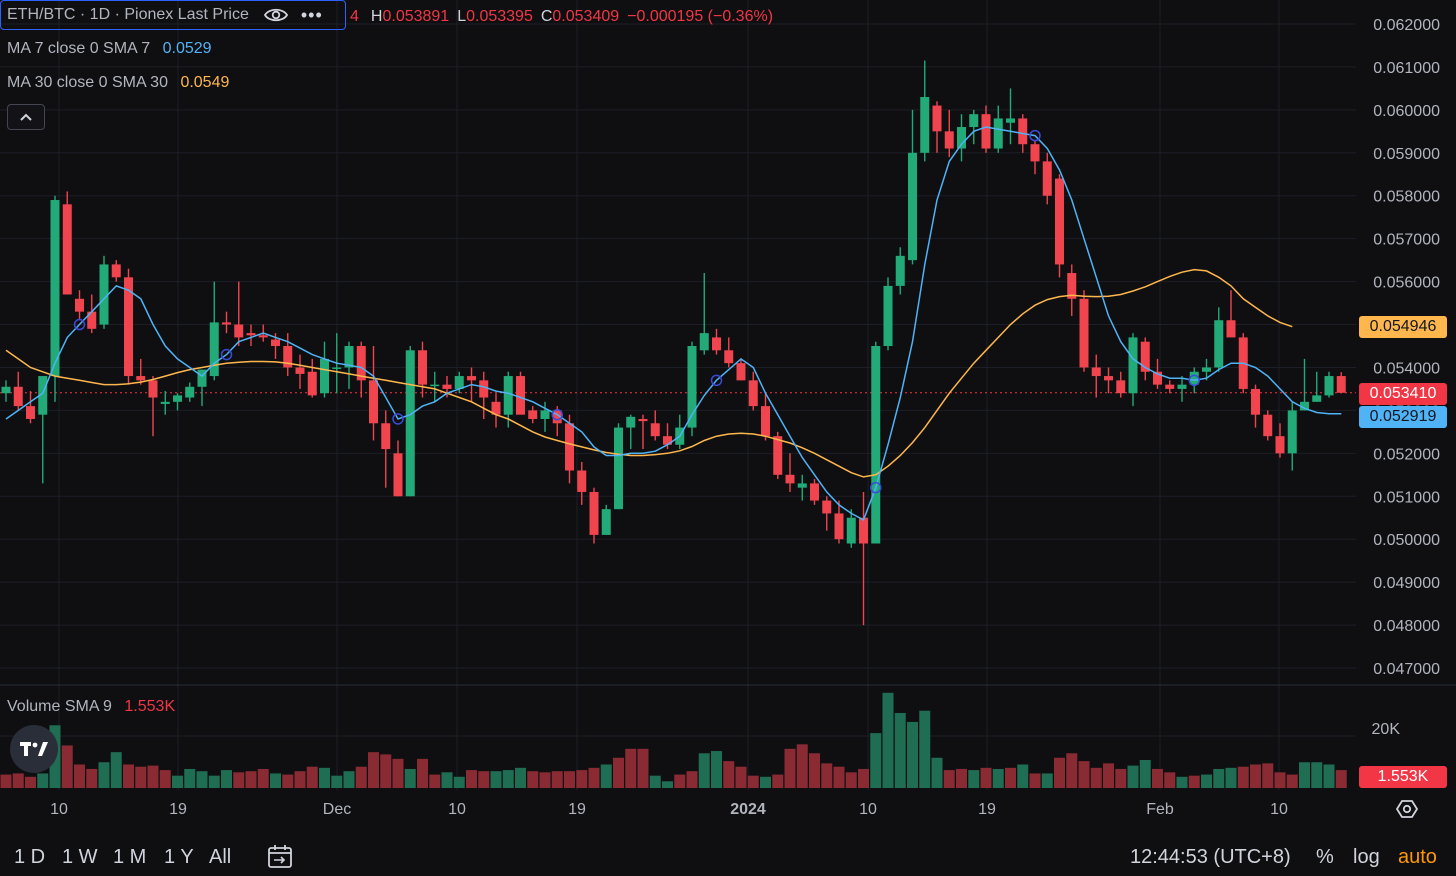 The height and width of the screenshot is (876, 1456). What do you see at coordinates (130, 857) in the screenshot?
I see `range-1m-button: 1 M` at bounding box center [130, 857].